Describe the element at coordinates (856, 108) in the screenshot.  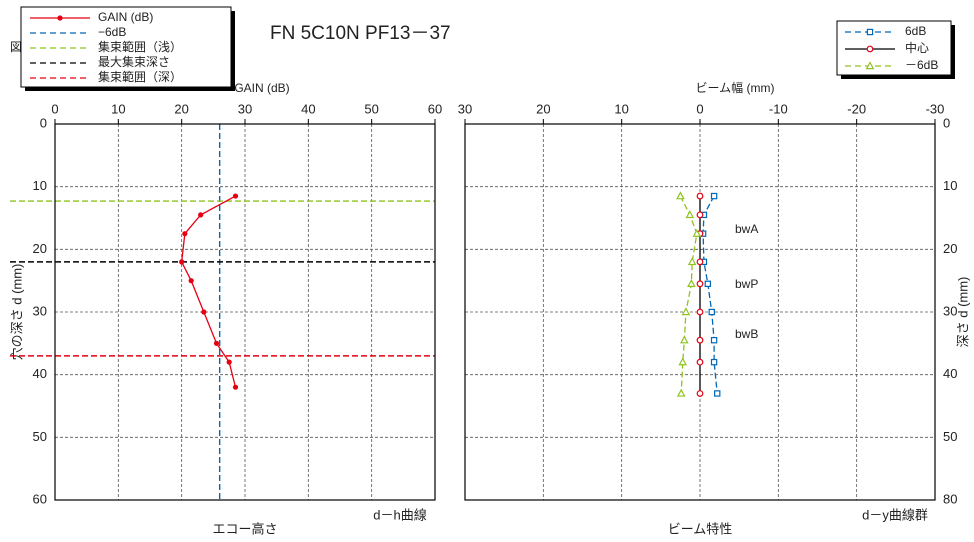
I see `x-tick-label: -20` at that location.